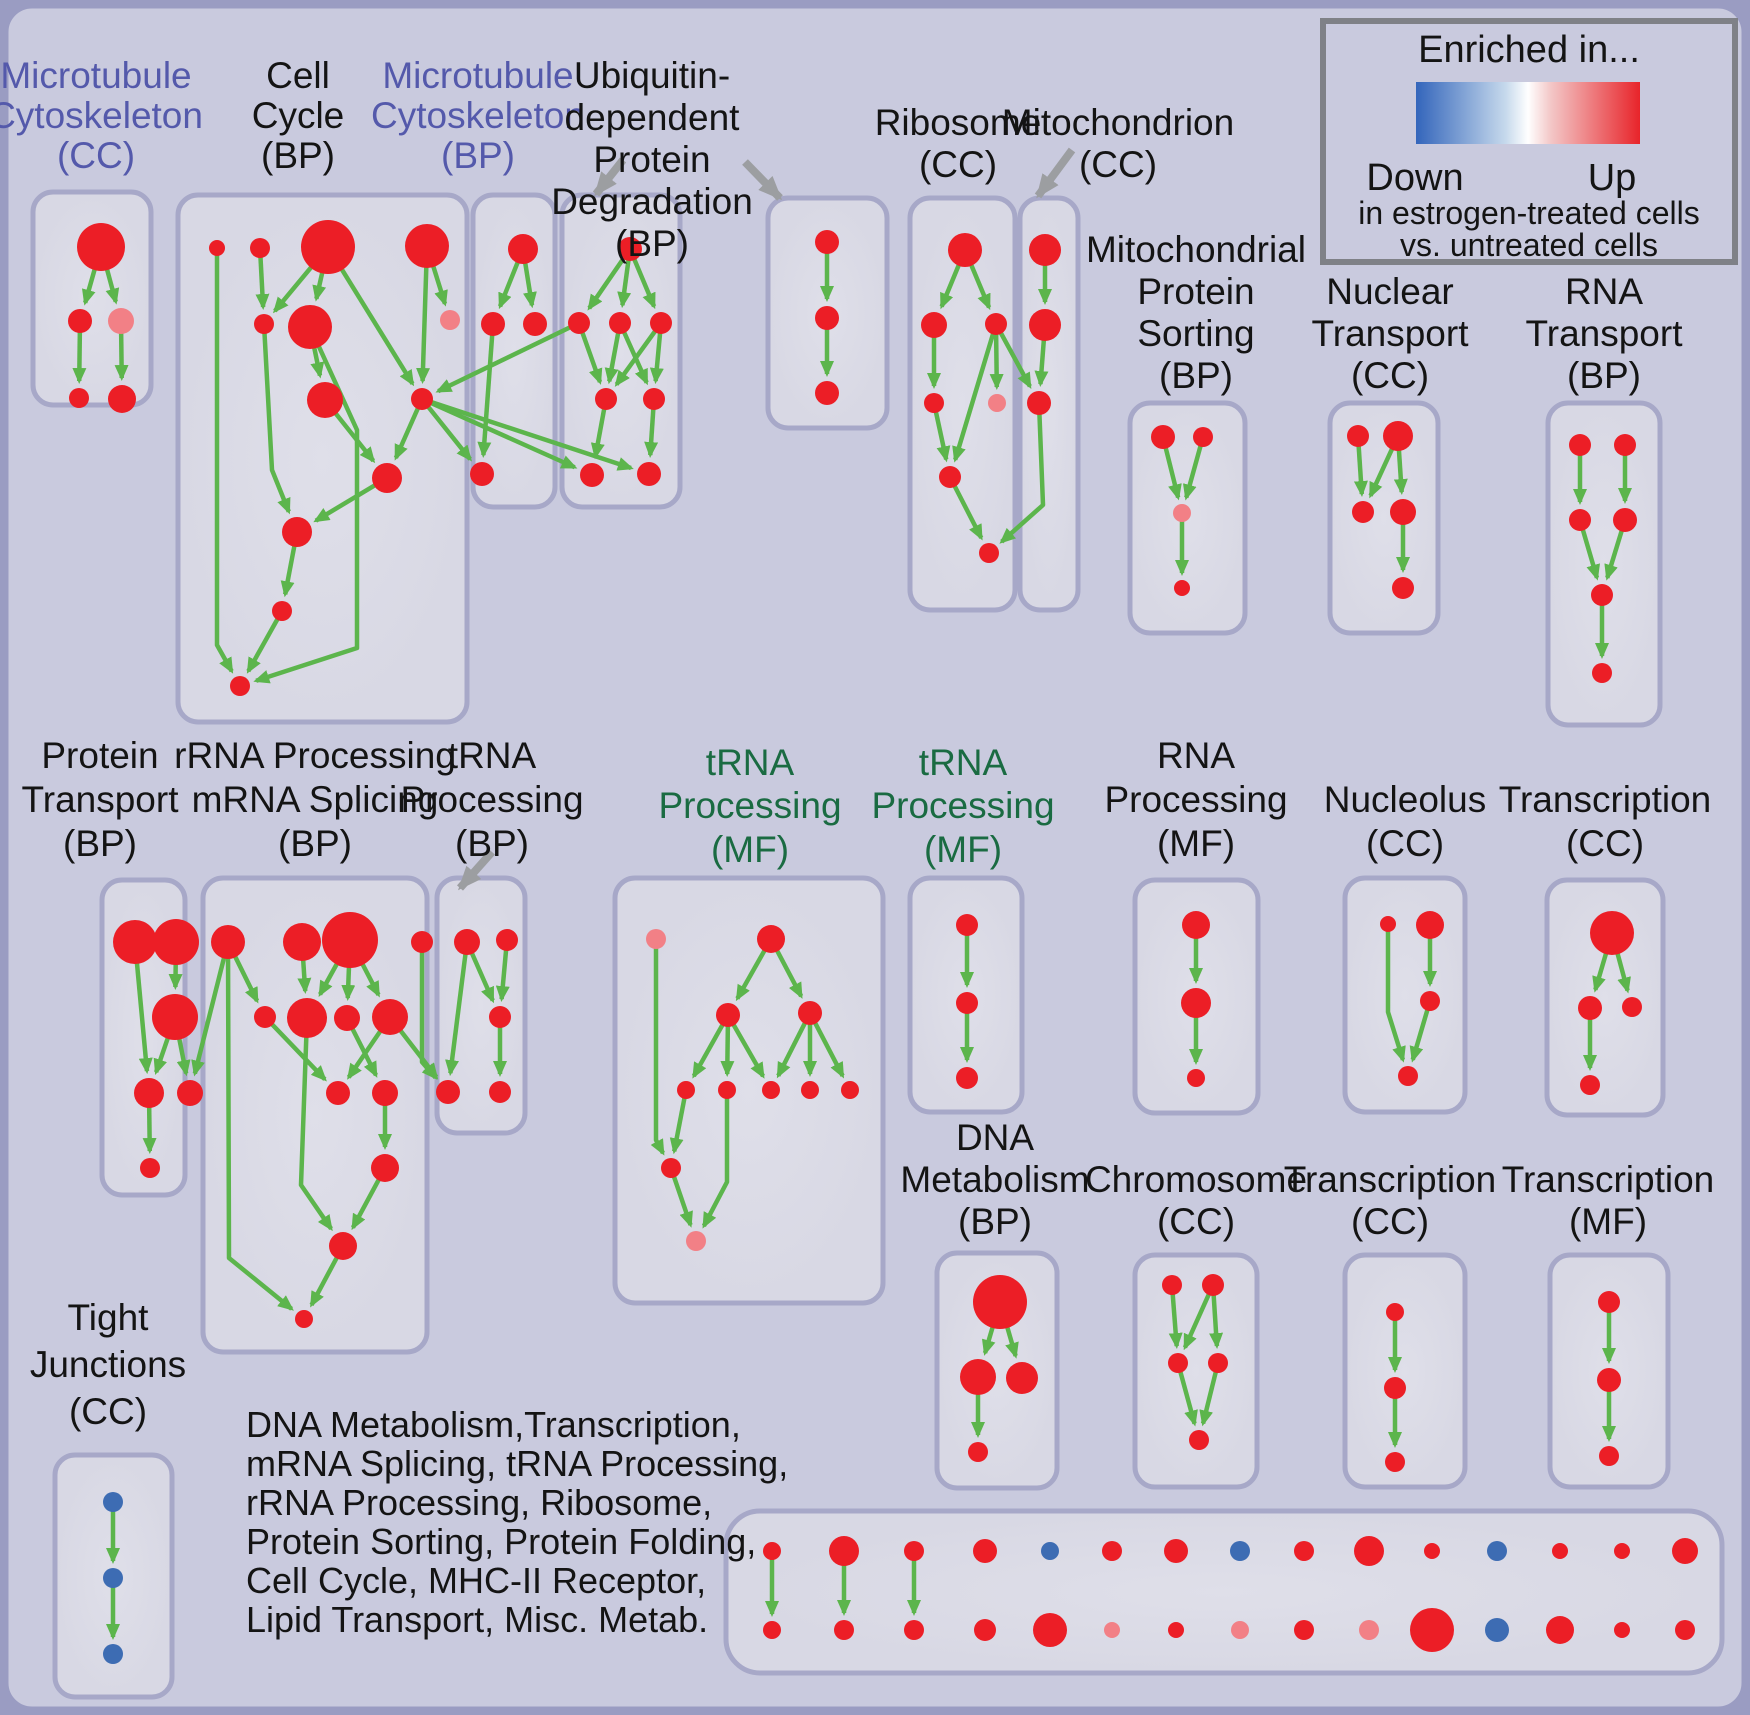 The image size is (1750, 1715). Describe the element at coordinates (620, 323) in the screenshot. I see `gene-node-ubiquitin-degradation-c2` at that location.